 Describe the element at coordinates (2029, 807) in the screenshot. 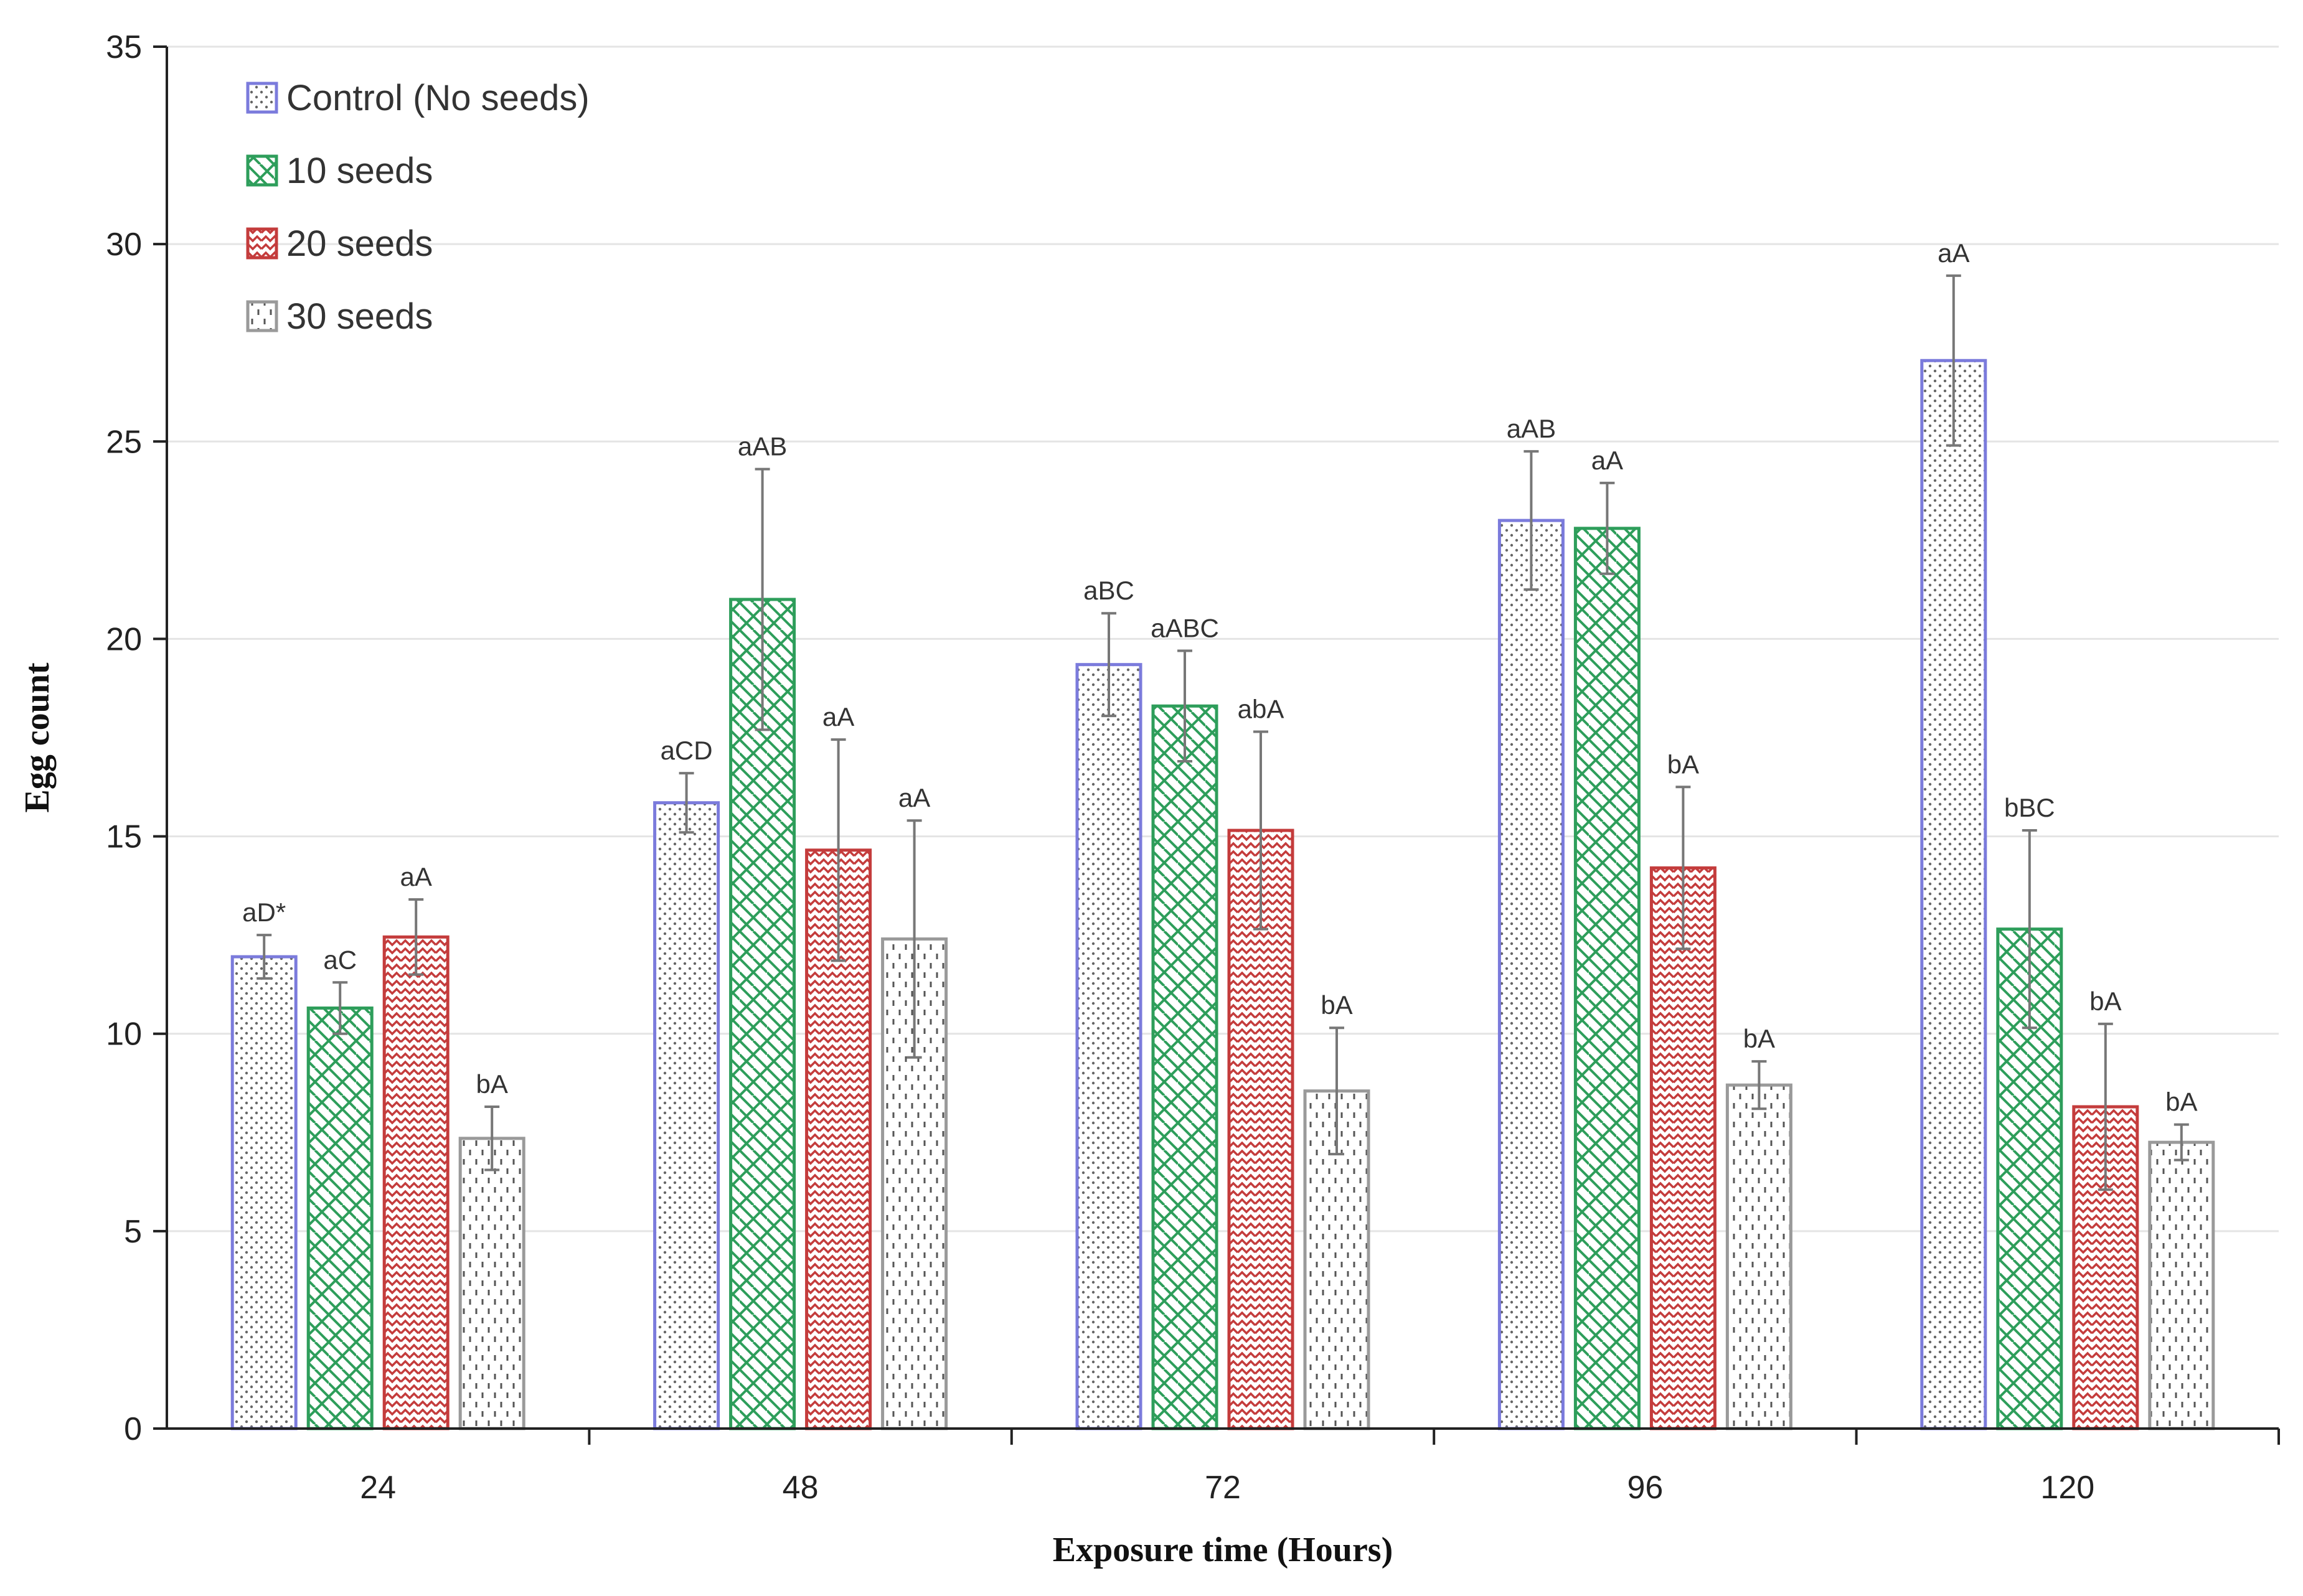

I see `significance-label: bBC` at that location.